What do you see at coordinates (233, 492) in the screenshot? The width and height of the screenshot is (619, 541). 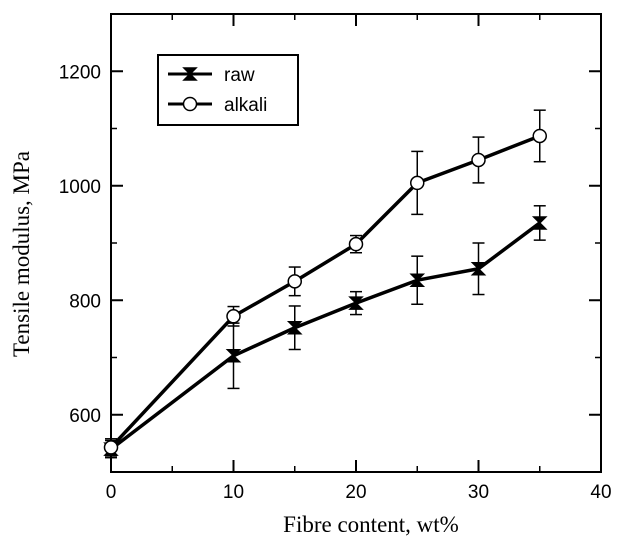 I see `x-tick-label: 10` at bounding box center [233, 492].